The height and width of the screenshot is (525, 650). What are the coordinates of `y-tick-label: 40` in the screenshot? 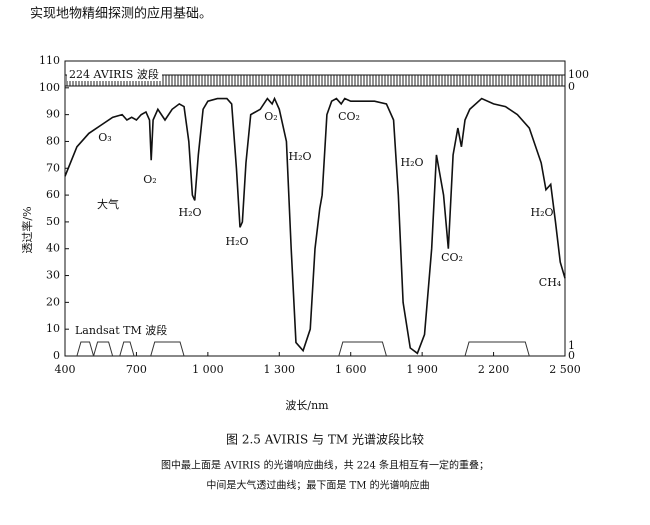 It's located at (53, 248).